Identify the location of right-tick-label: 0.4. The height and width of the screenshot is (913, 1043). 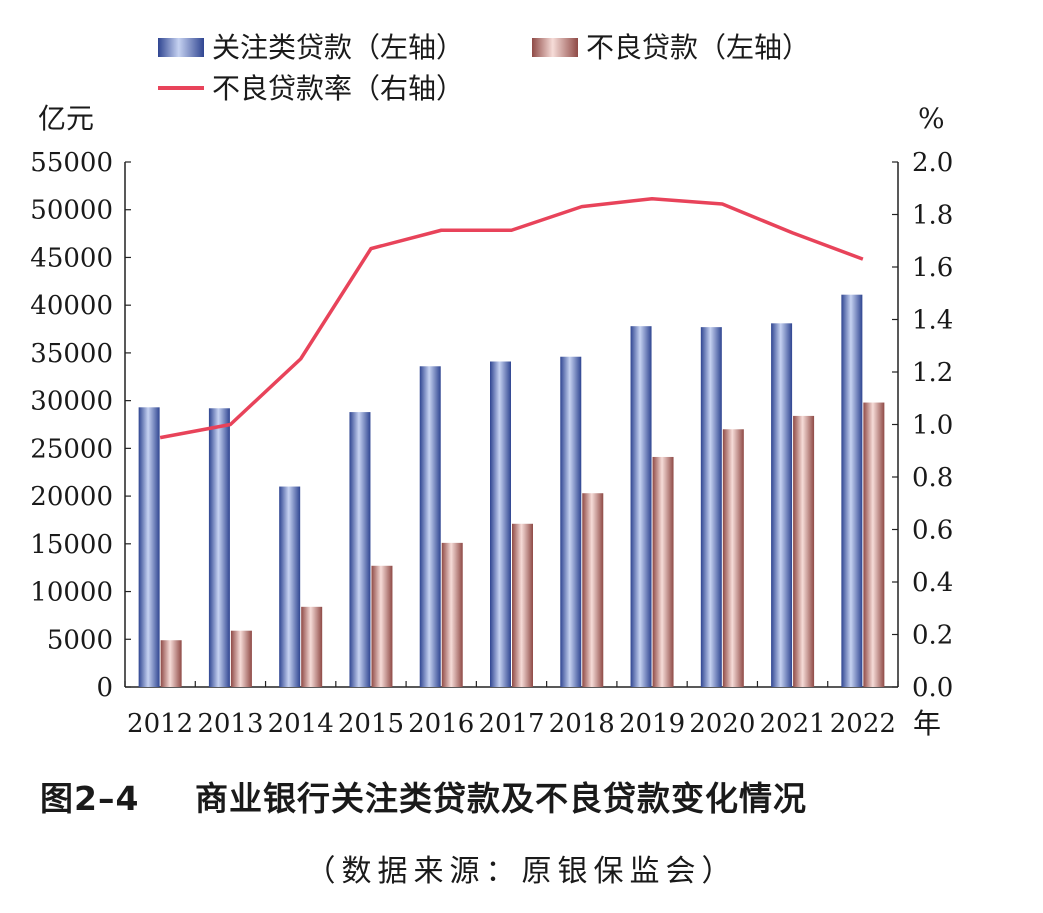
(932, 583).